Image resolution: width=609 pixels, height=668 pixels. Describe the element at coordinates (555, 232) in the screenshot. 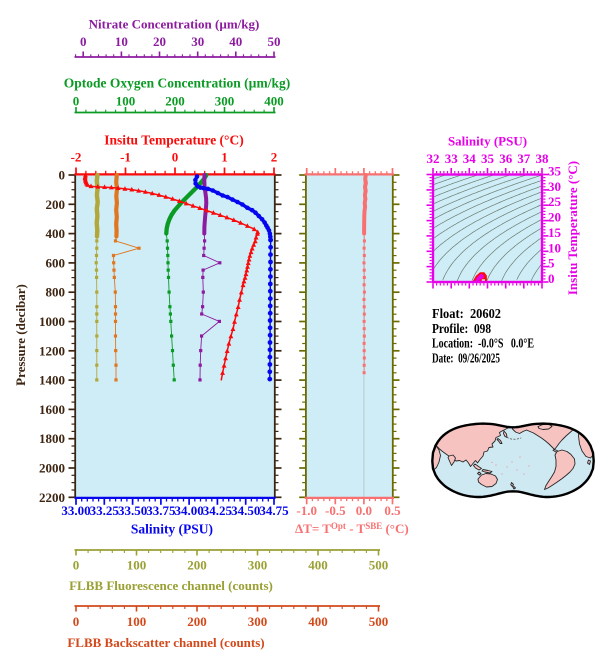

I see `svg-text: 15` at that location.